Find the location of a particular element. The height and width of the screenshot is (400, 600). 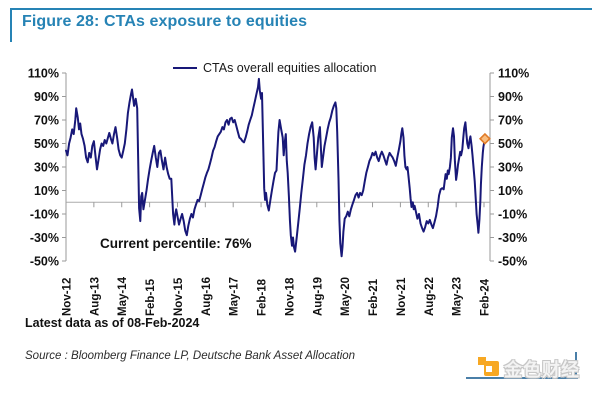

watermark: 金色财经 is located at coordinates (531, 370).